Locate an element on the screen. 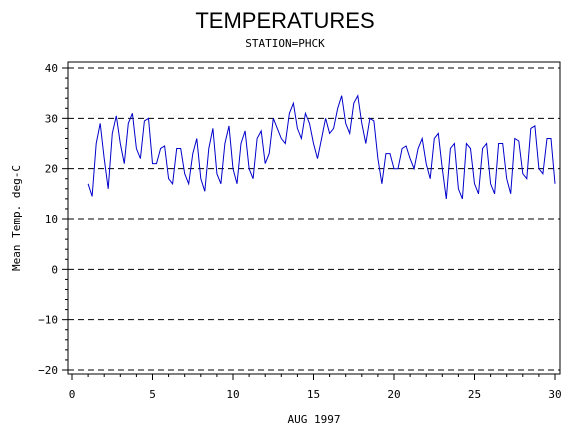 Image resolution: width=570 pixels, height=430 pixels. x-axis-label: AUG 1997 is located at coordinates (314, 419).